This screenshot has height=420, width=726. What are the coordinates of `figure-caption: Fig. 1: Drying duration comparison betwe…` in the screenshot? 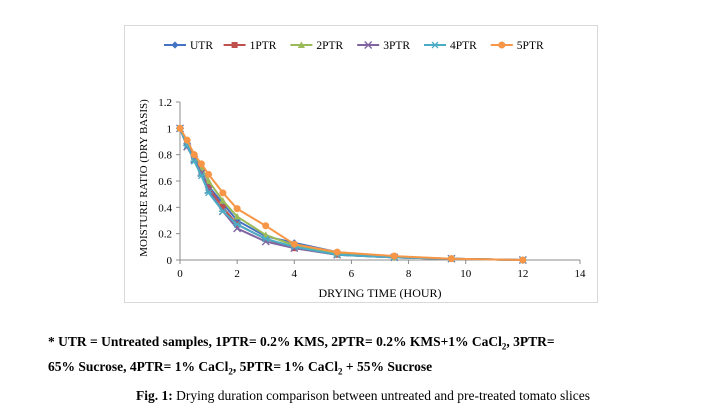 It's located at (363, 396).